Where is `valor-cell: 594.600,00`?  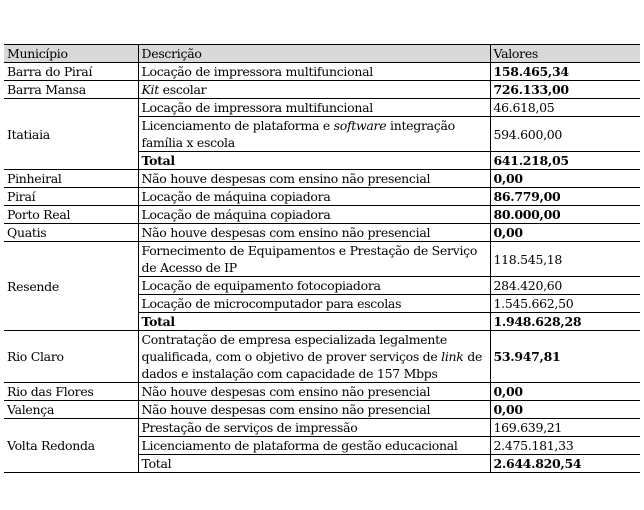 valor-cell: 594.600,00 is located at coordinates (564, 134).